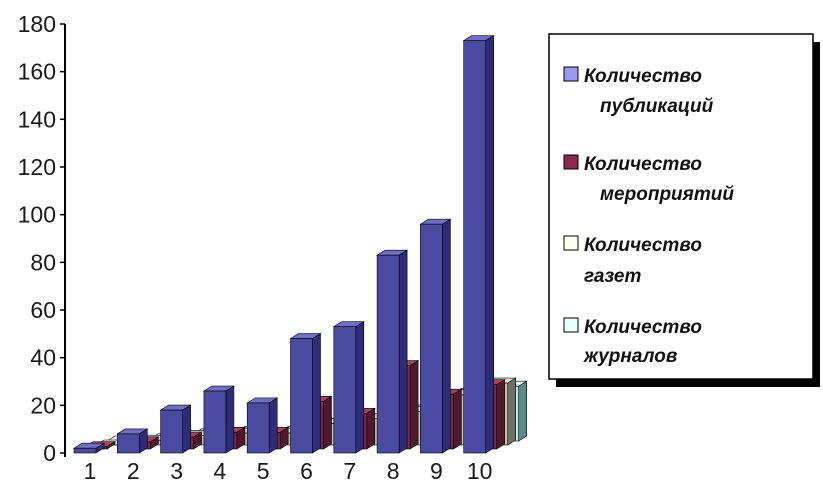 This screenshot has width=823, height=496. Describe the element at coordinates (37, 24) in the screenshot. I see `y-tick-label: 180` at that location.